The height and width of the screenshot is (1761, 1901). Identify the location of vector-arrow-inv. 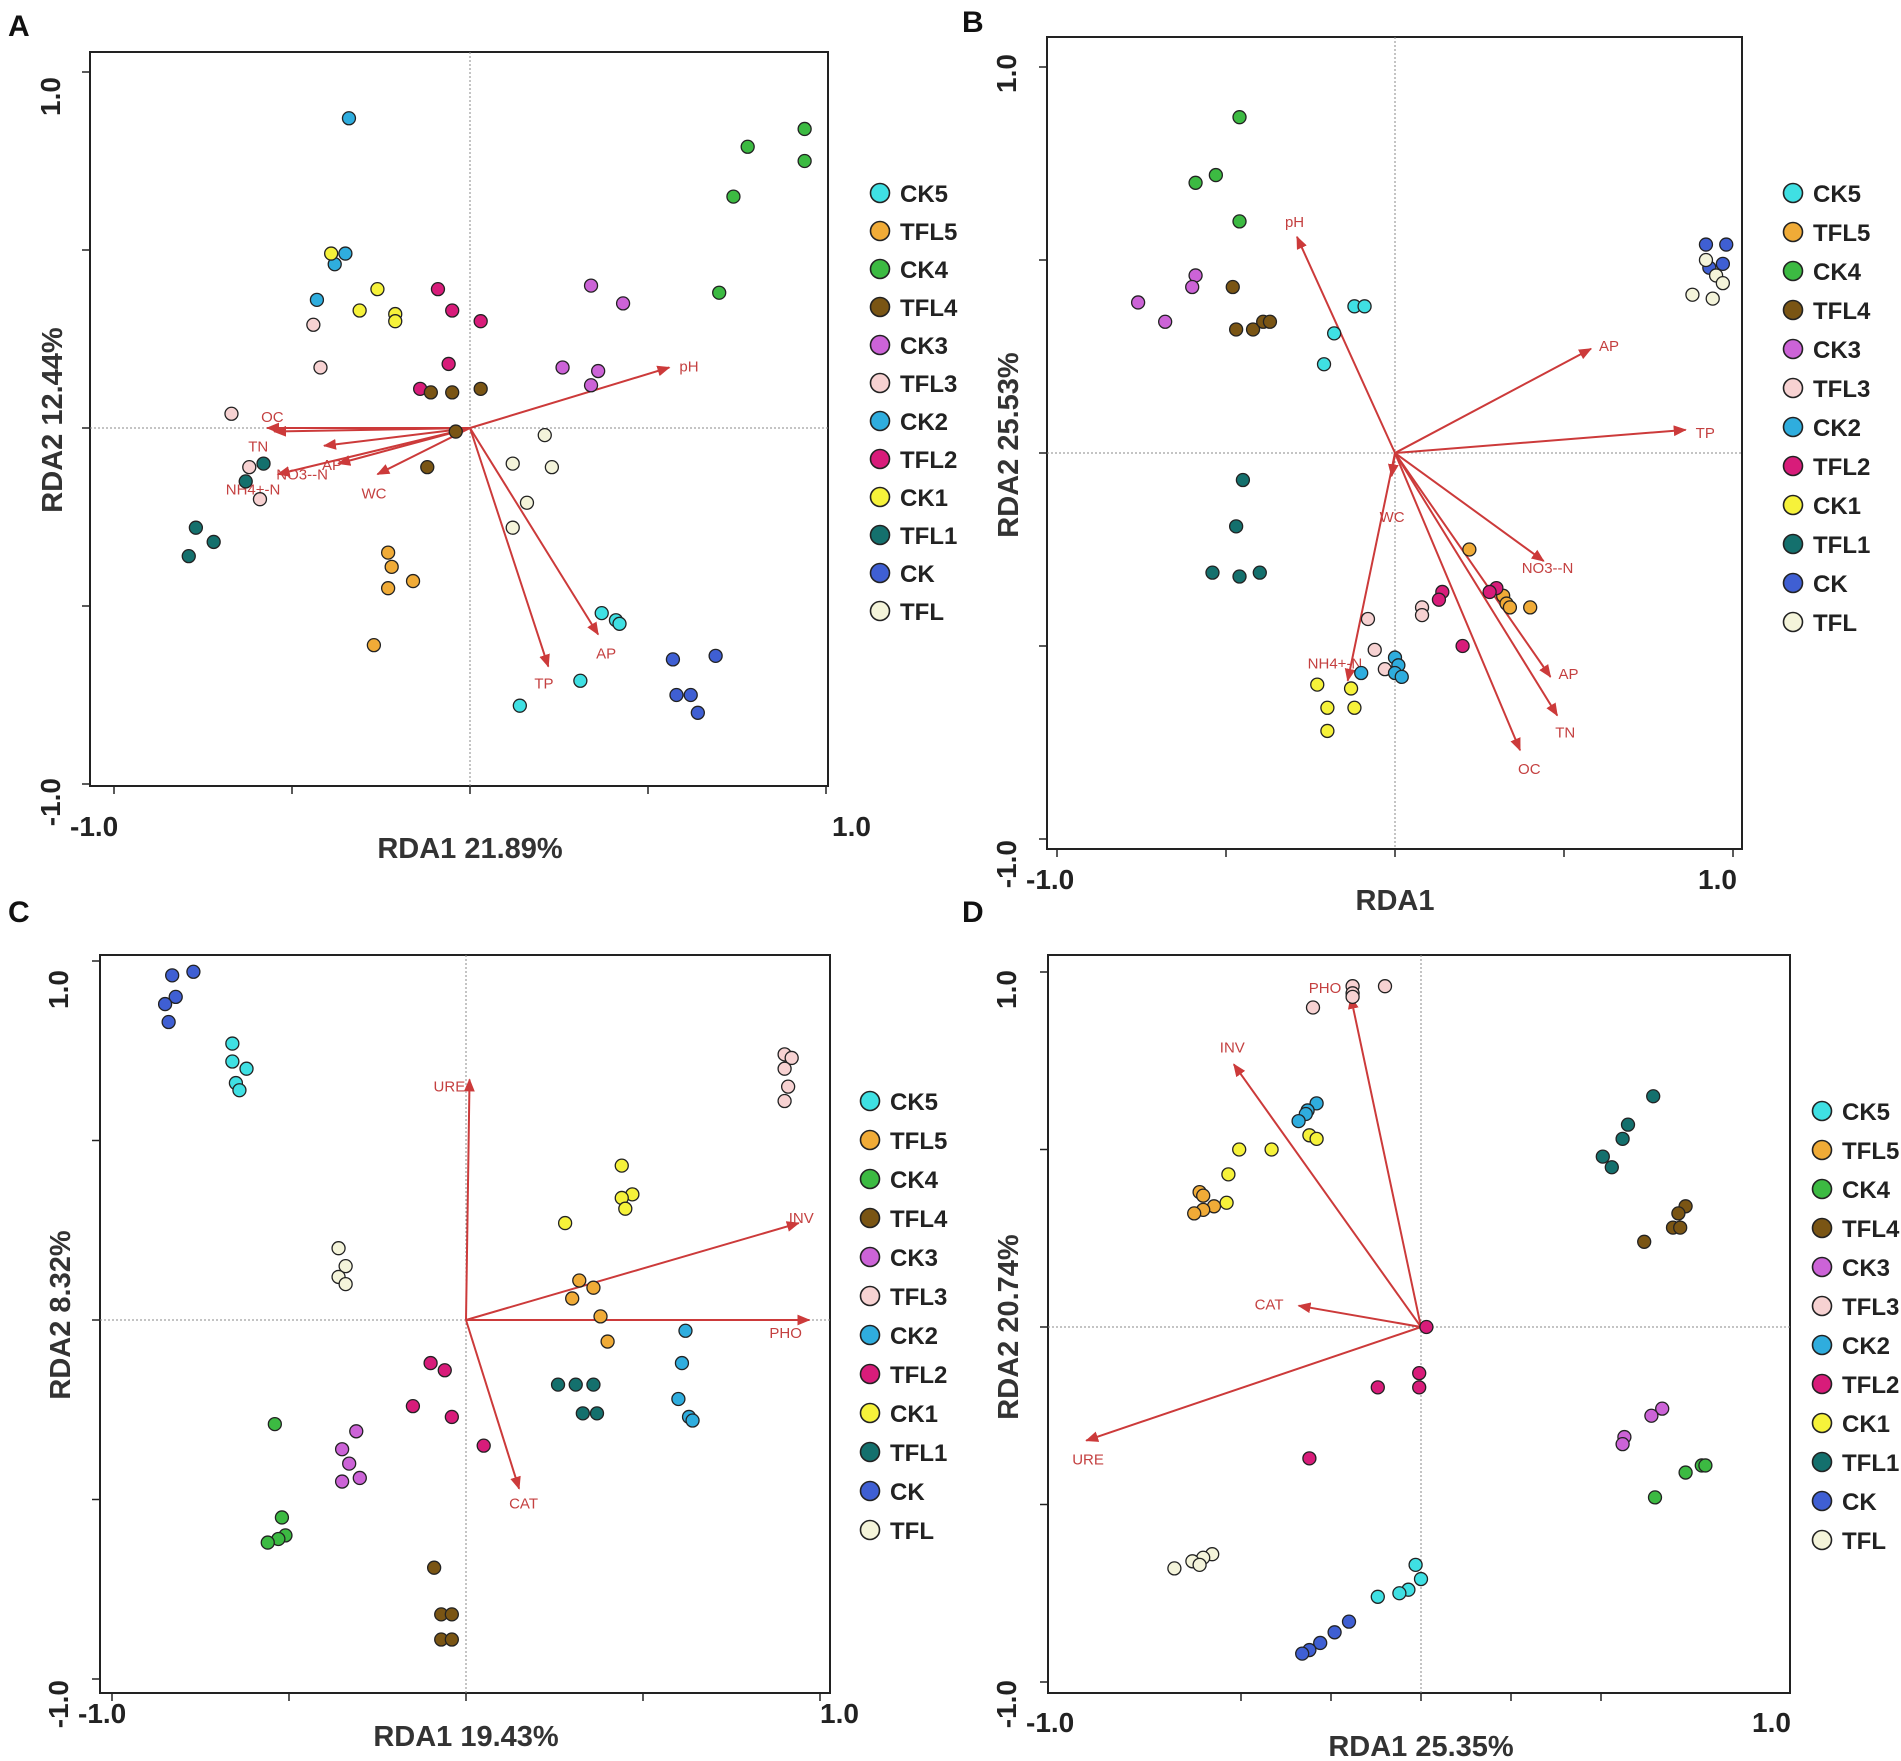
(632, 1271).